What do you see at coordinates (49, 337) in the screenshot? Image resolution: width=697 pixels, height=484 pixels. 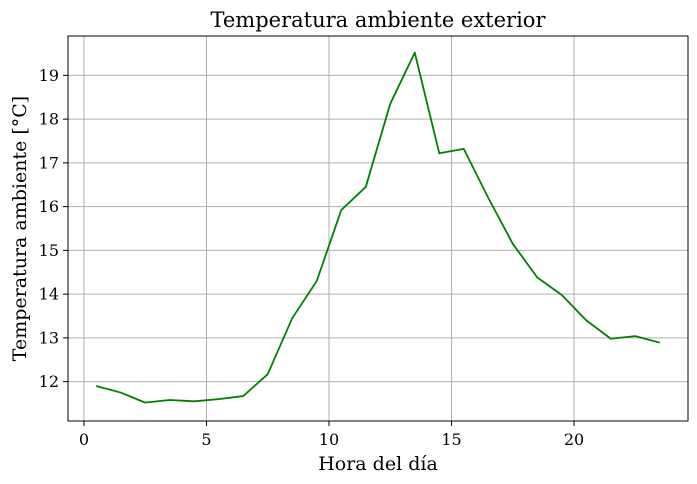 I see `y-tick-label: 13` at bounding box center [49, 337].